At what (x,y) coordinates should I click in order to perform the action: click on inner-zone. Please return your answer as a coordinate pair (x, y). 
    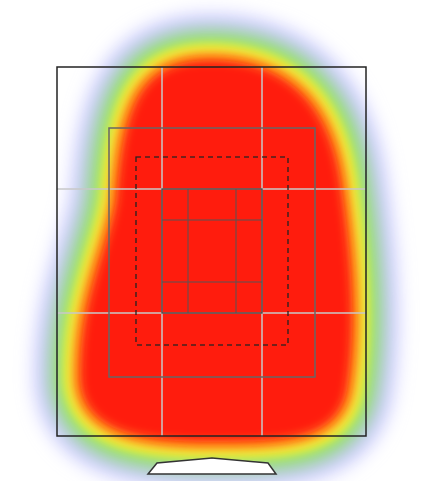
    Looking at the image, I should click on (212, 251).